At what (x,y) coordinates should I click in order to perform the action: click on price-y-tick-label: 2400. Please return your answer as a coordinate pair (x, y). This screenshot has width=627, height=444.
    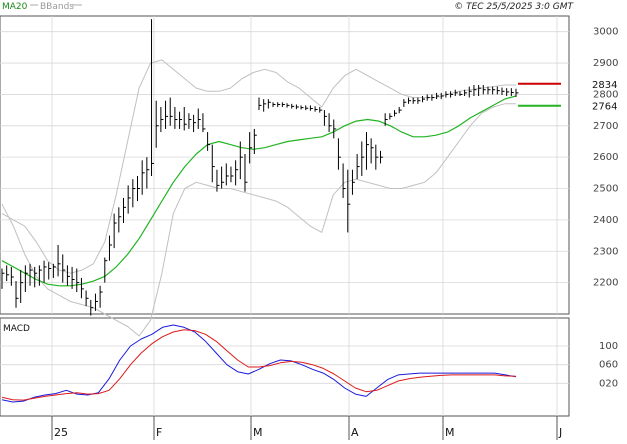
    Looking at the image, I should click on (605, 220).